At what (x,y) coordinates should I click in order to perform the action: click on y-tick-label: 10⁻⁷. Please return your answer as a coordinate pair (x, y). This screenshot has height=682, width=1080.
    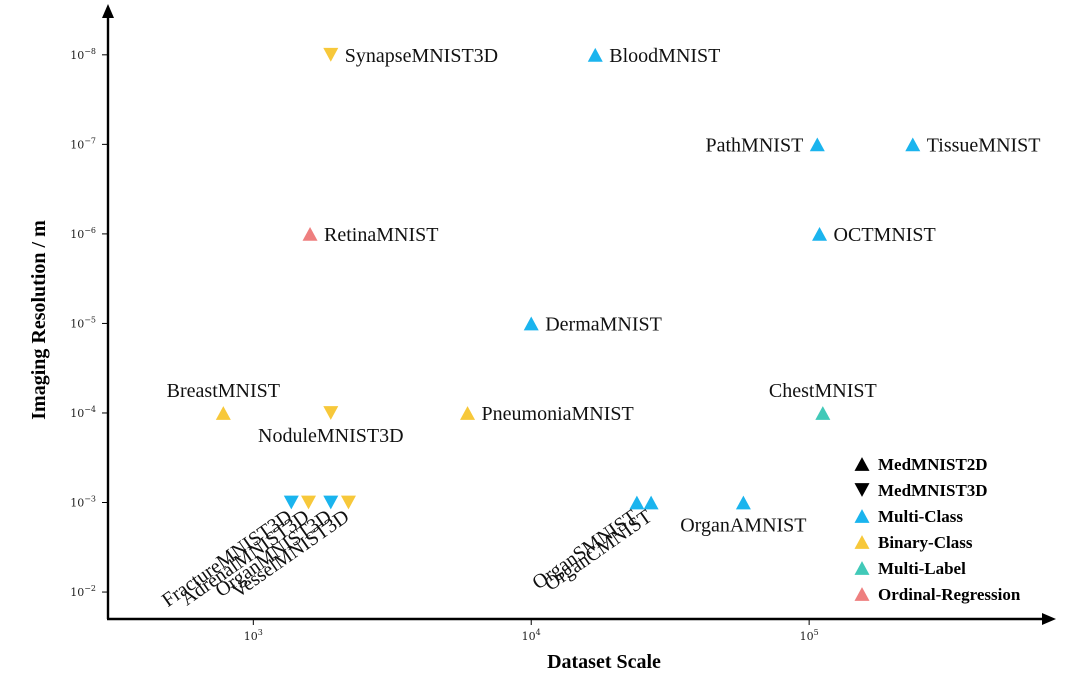
    Looking at the image, I should click on (83, 143).